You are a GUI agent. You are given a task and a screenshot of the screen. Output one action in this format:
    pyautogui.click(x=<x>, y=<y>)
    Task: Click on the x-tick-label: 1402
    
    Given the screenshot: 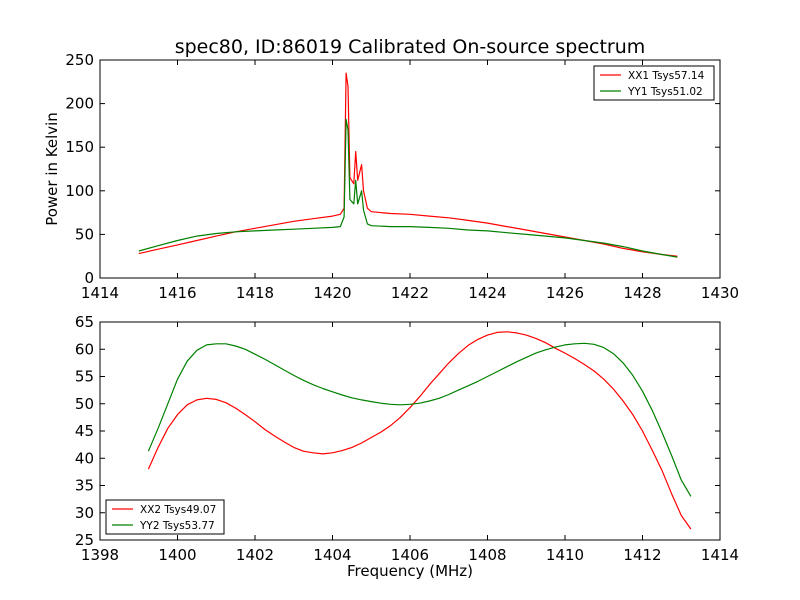 What is the action you would take?
    pyautogui.click(x=255, y=555)
    